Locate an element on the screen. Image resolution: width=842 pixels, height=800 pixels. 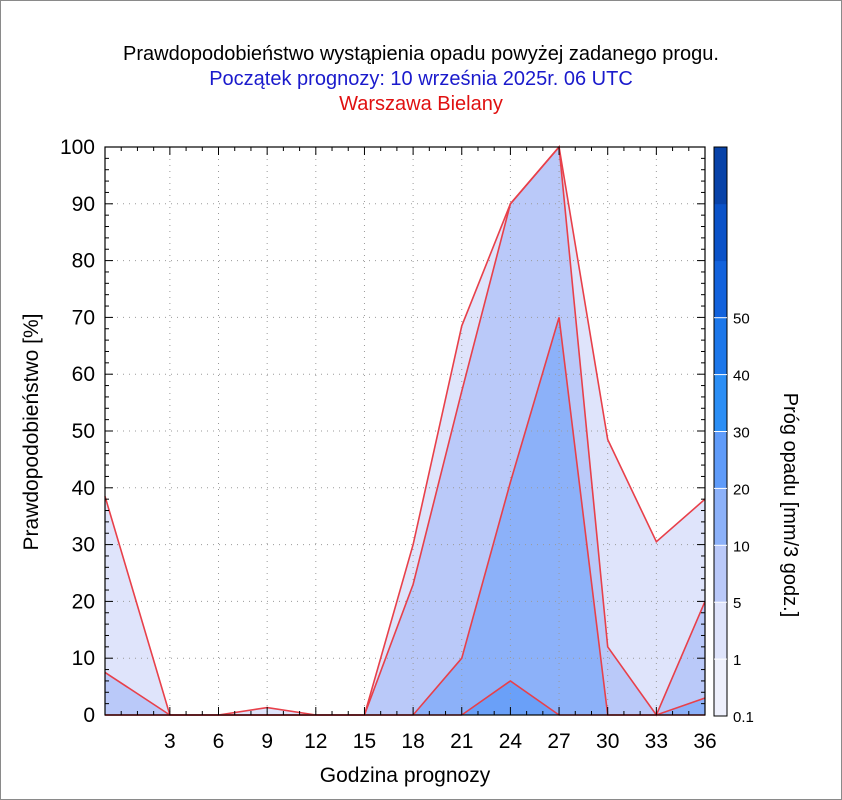
station-name: Warszawa Bielany is located at coordinates (421, 104).